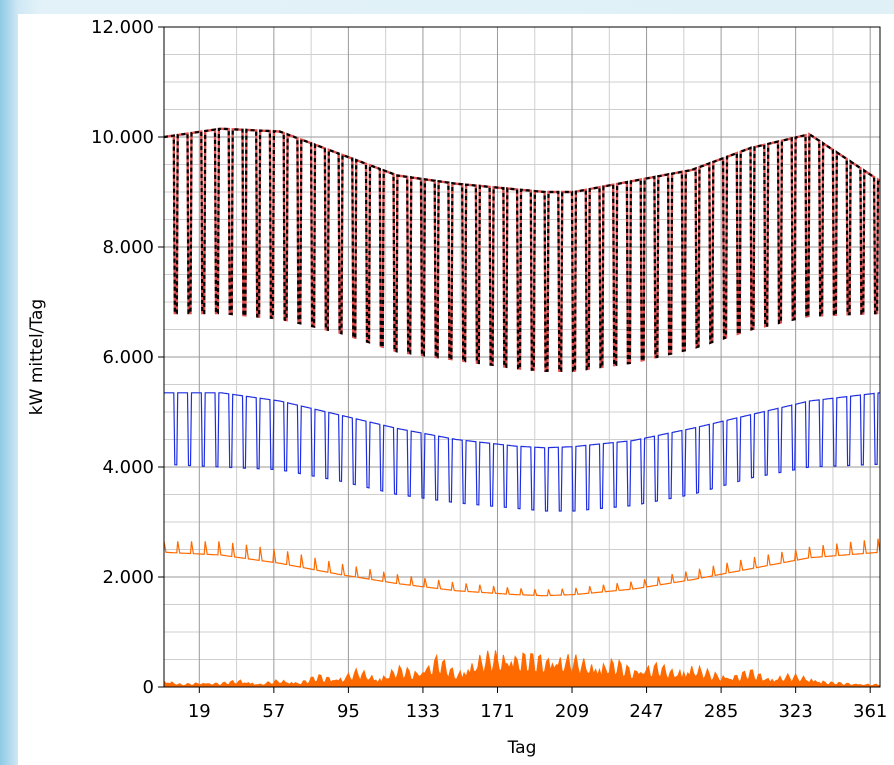 This screenshot has height=765, width=894. Describe the element at coordinates (423, 711) in the screenshot. I see `x-tick-label: 133` at that location.